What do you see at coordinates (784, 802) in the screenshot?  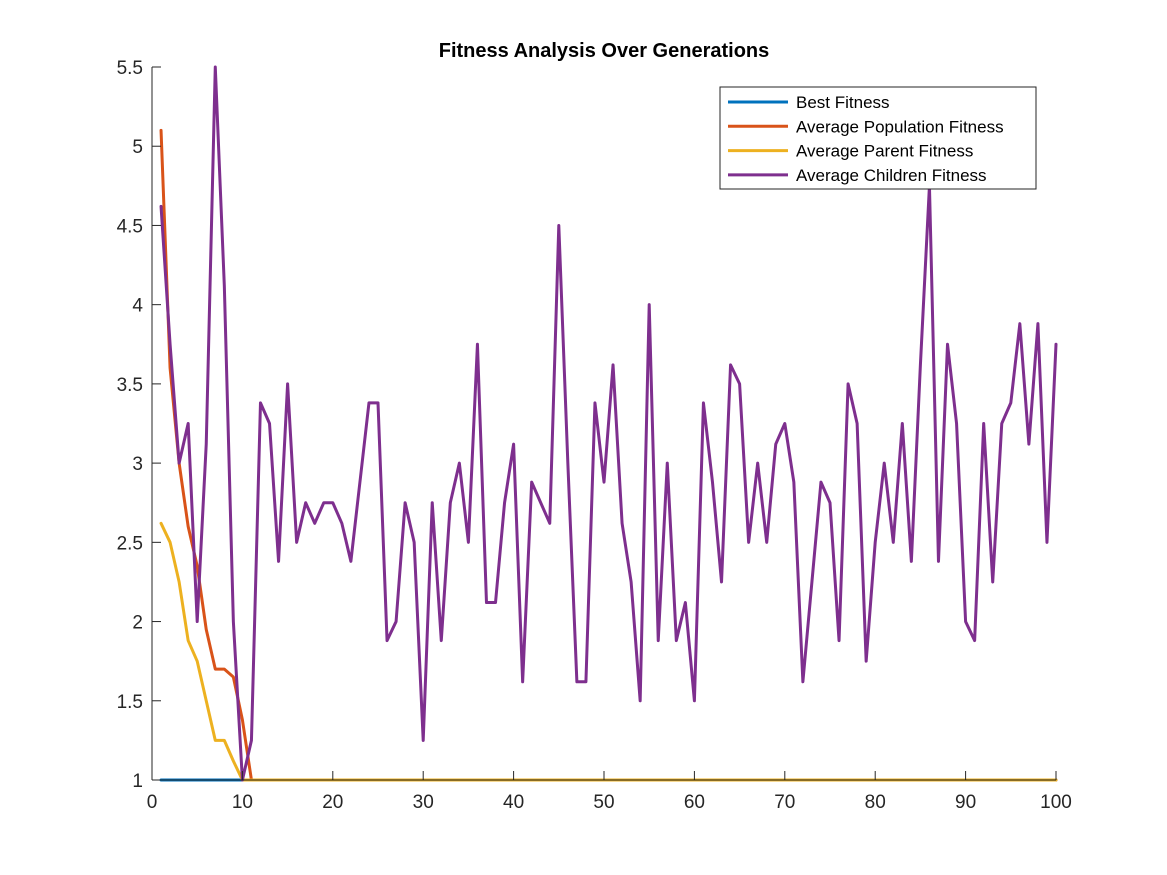 I see `x-tick-label: 70` at bounding box center [784, 802].